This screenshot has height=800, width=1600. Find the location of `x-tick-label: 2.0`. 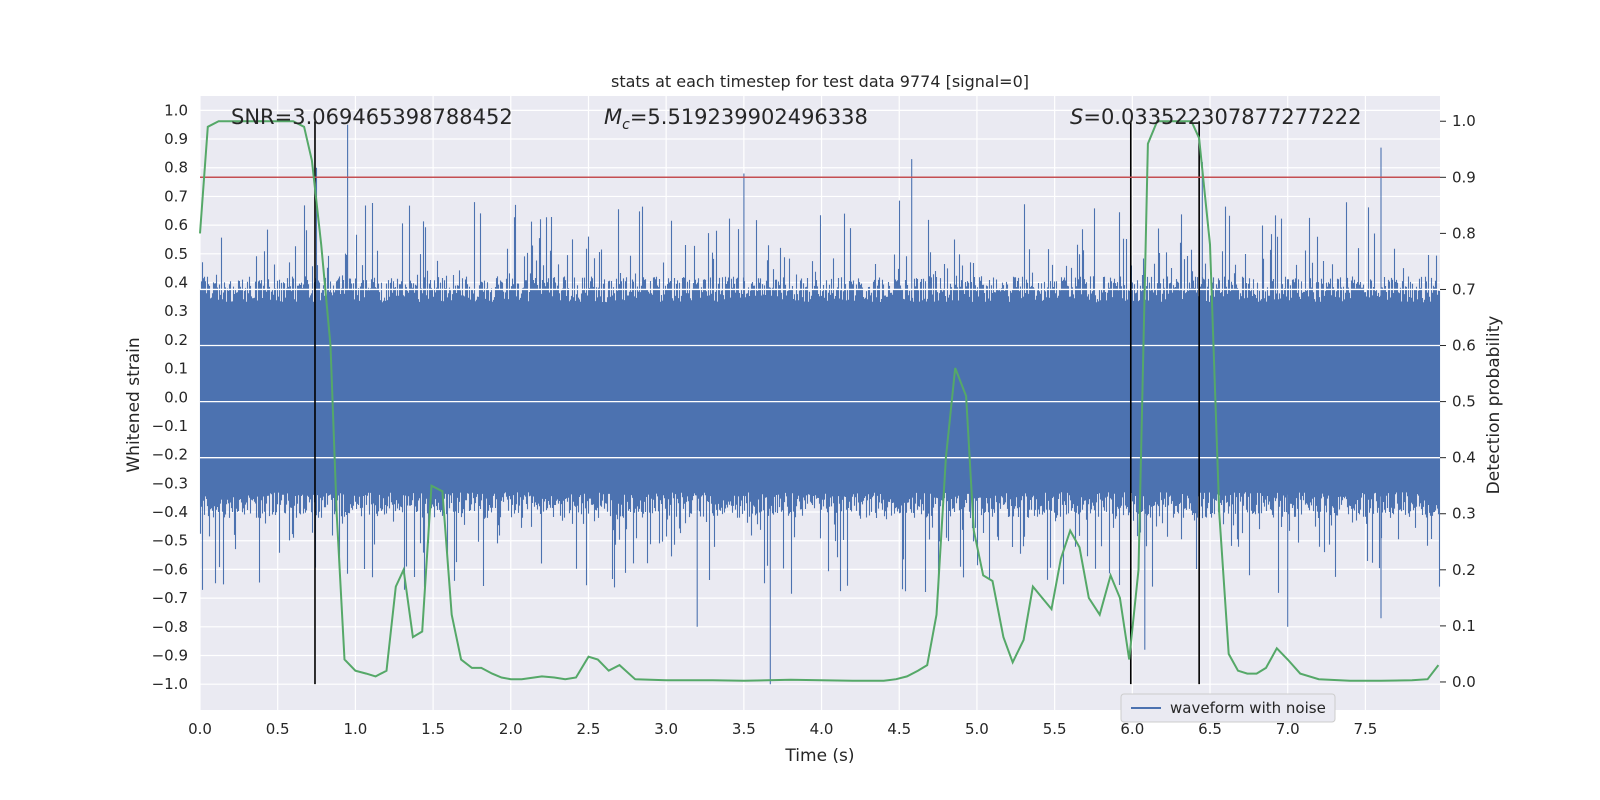

x-tick-label: 2.0 is located at coordinates (511, 729).